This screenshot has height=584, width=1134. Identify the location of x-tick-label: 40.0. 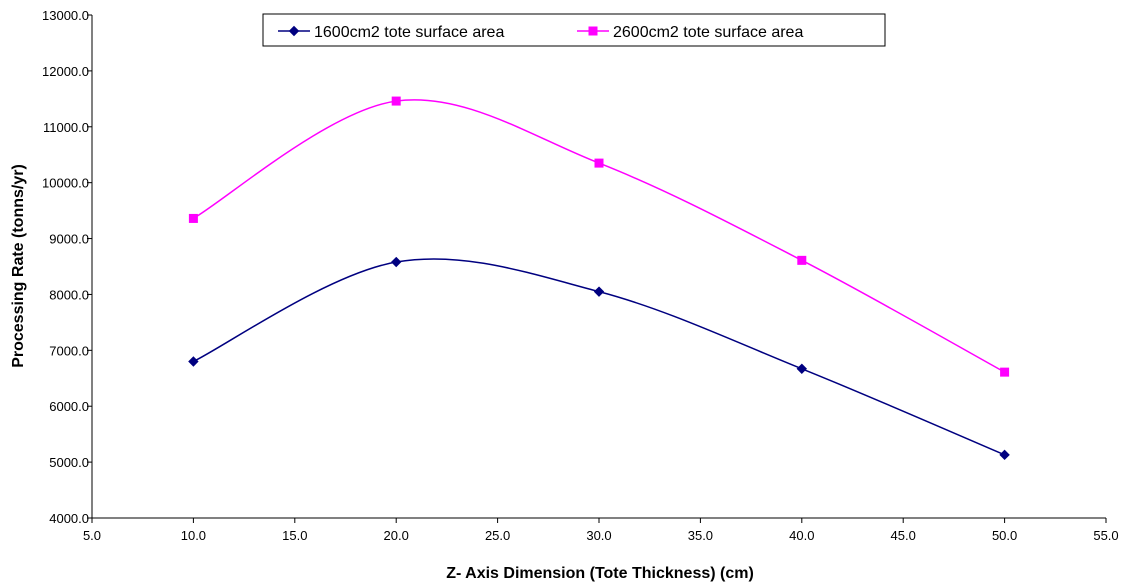
(801, 535).